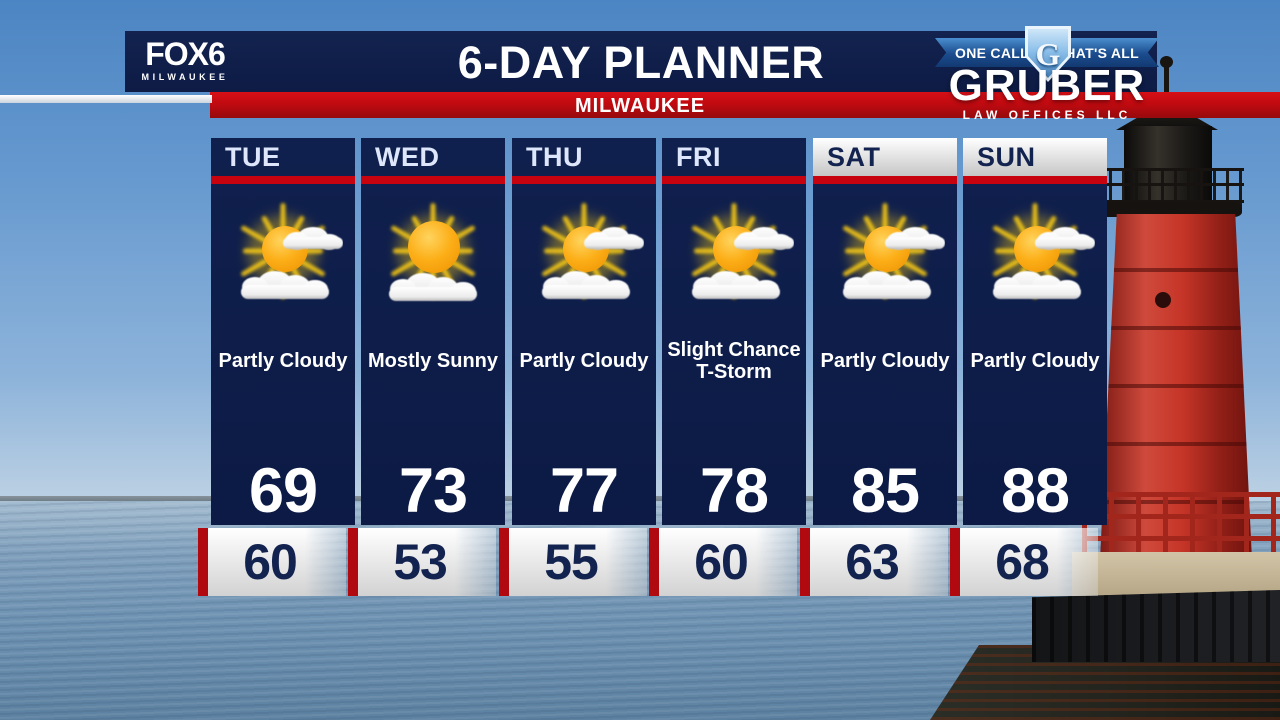 The image size is (1280, 720). I want to click on low-temp-box: 55, so click(573, 562).